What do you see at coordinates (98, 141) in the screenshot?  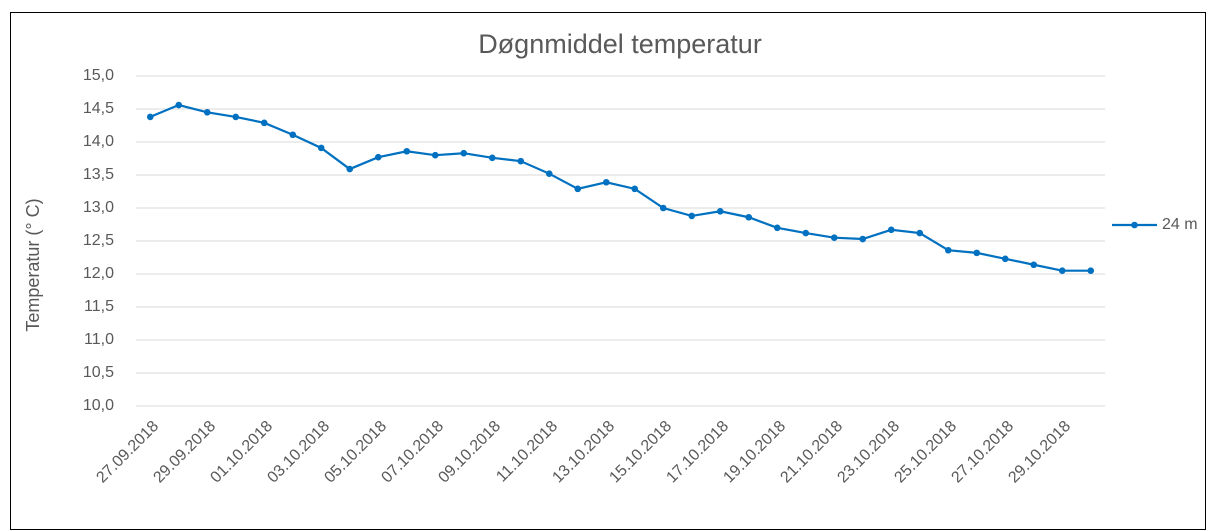 I see `y-tick-label: 14,0` at bounding box center [98, 141].